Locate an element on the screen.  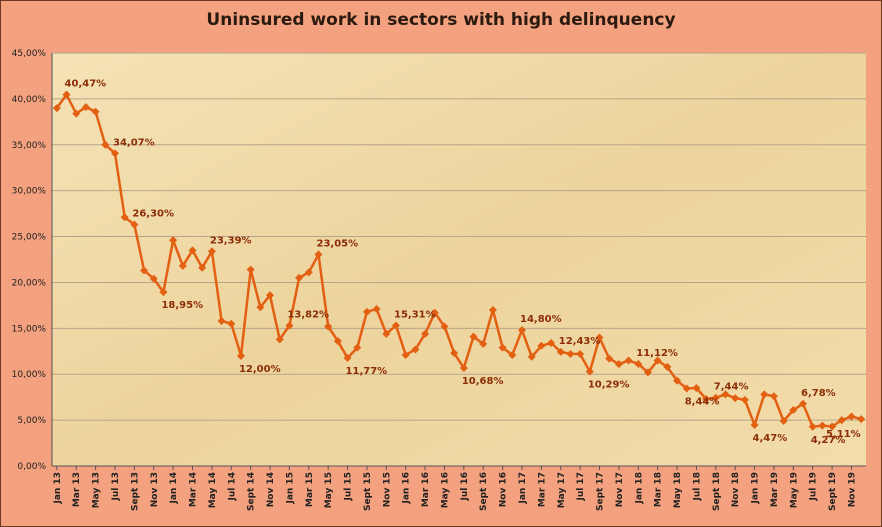
x-tick-label: Nov 17 is located at coordinates (620, 489).